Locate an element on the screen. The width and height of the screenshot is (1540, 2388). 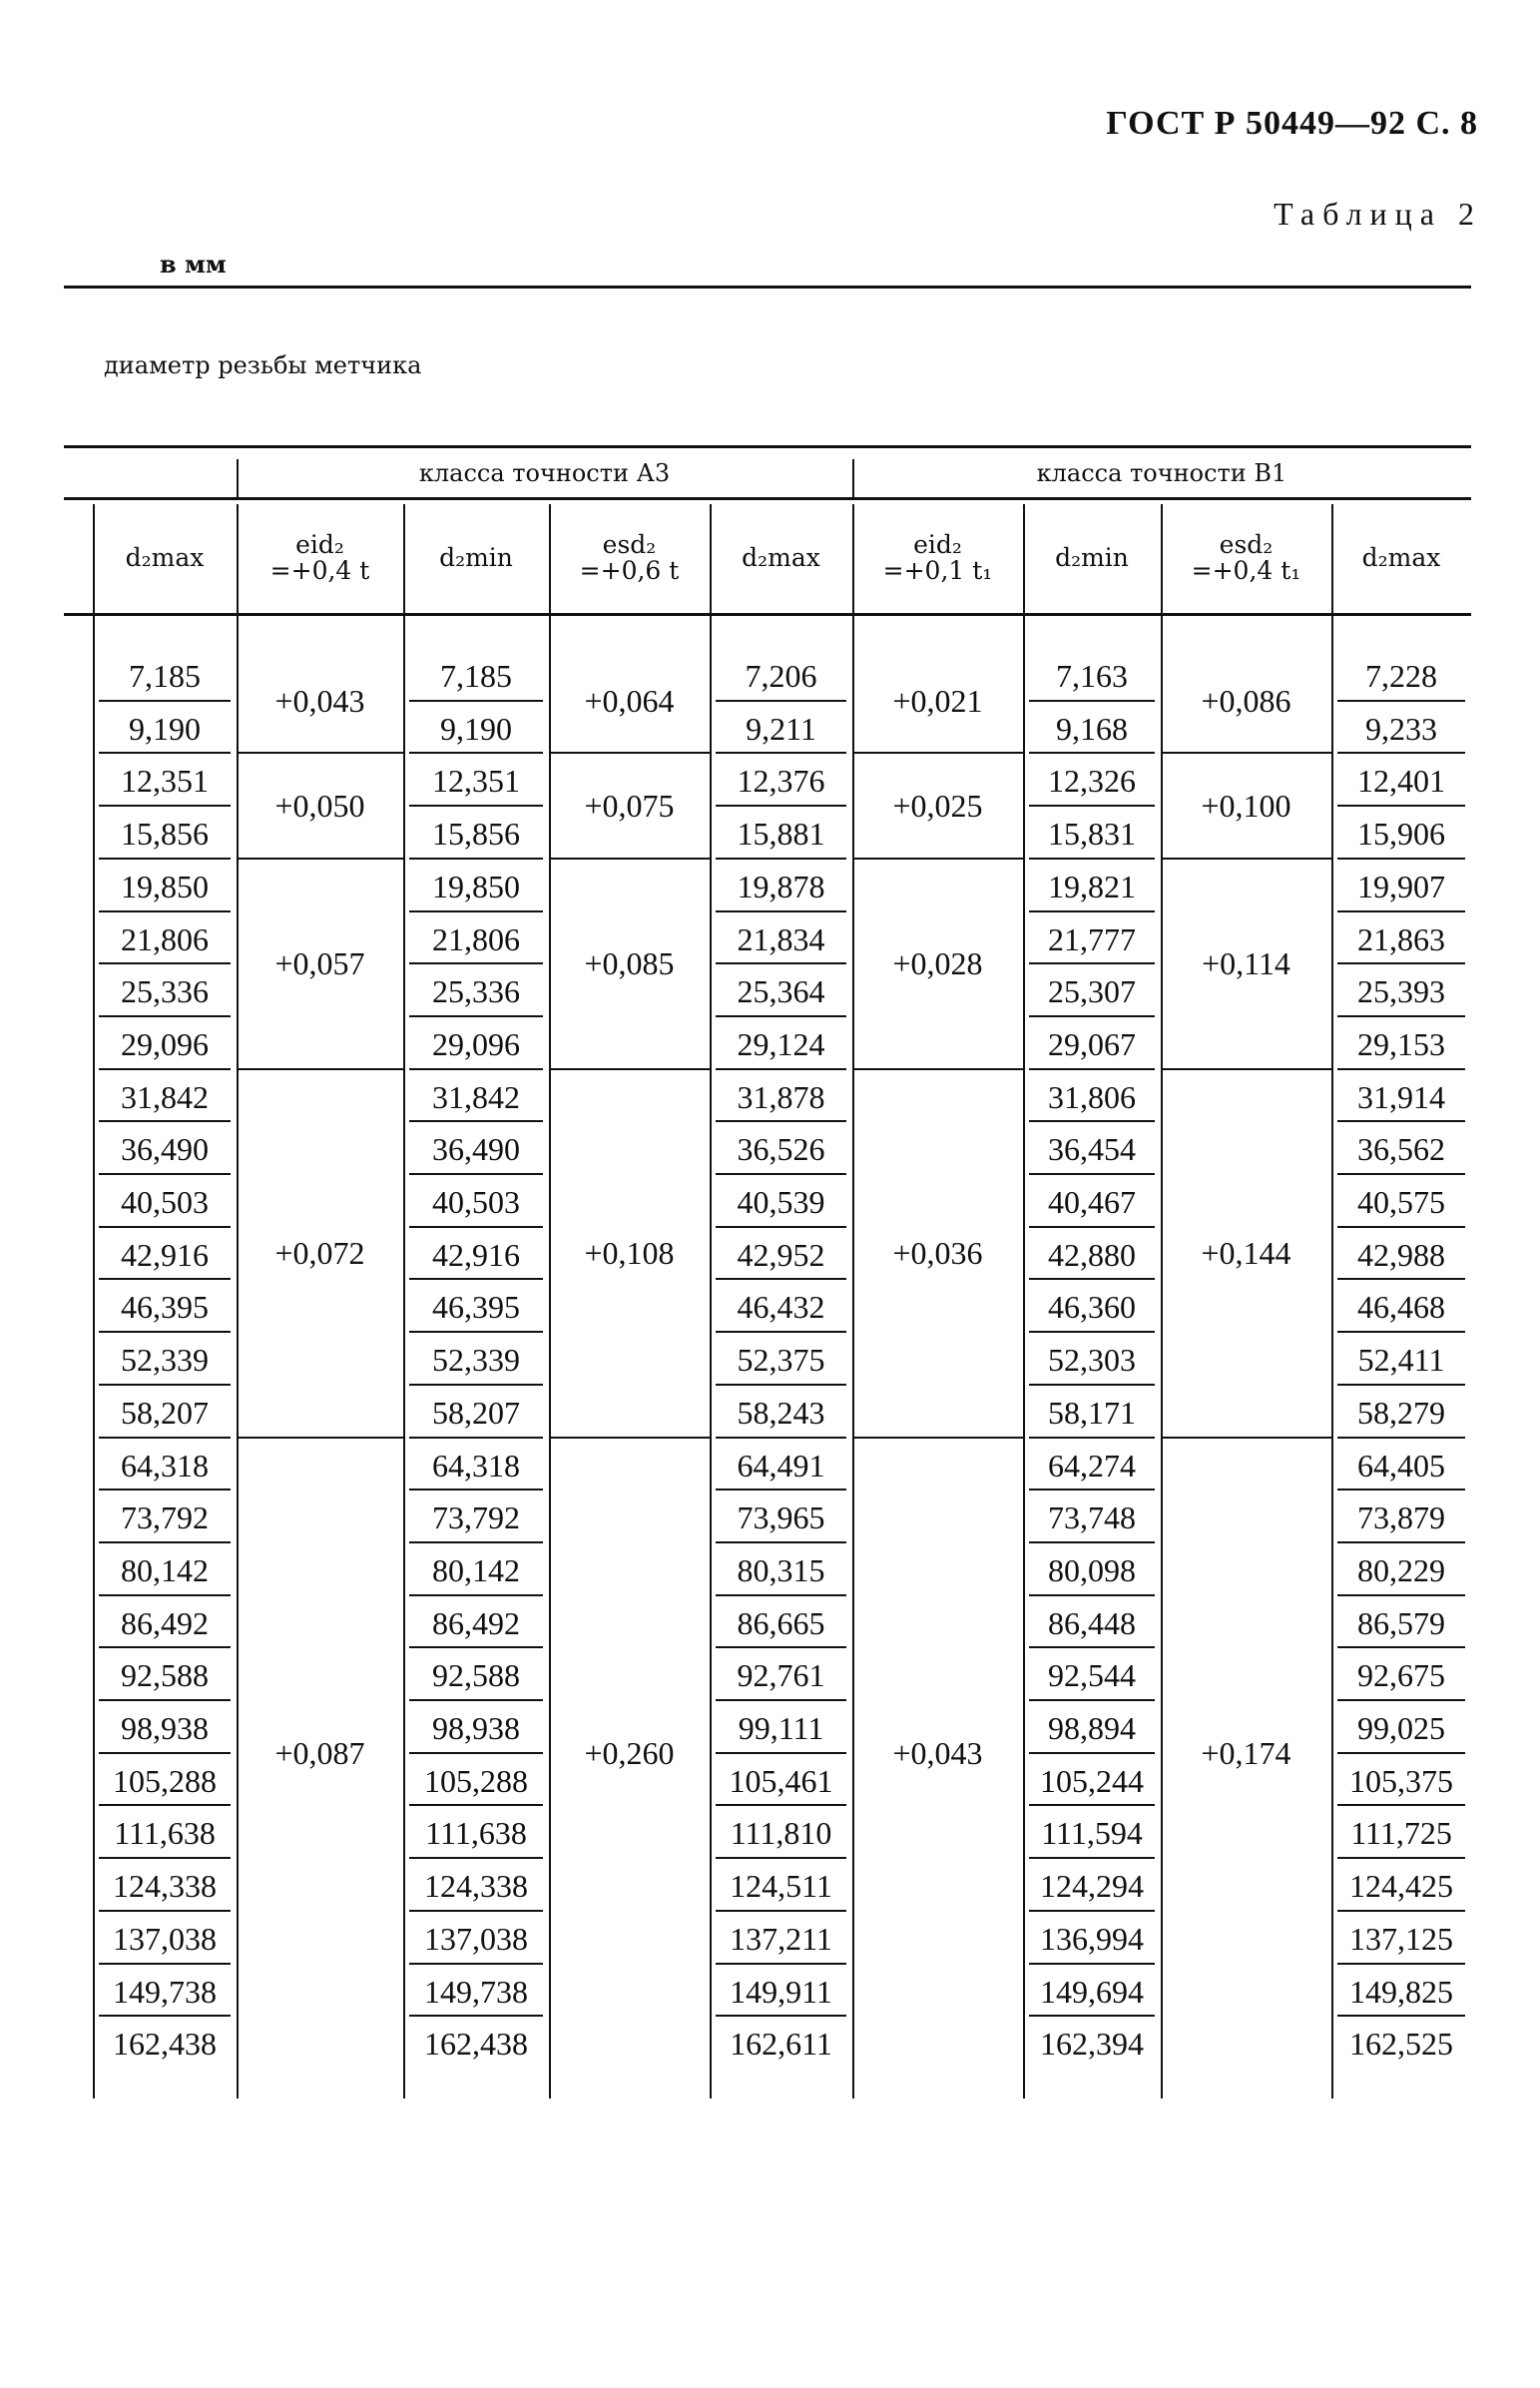
table-cell: 25,364 is located at coordinates (781, 991).